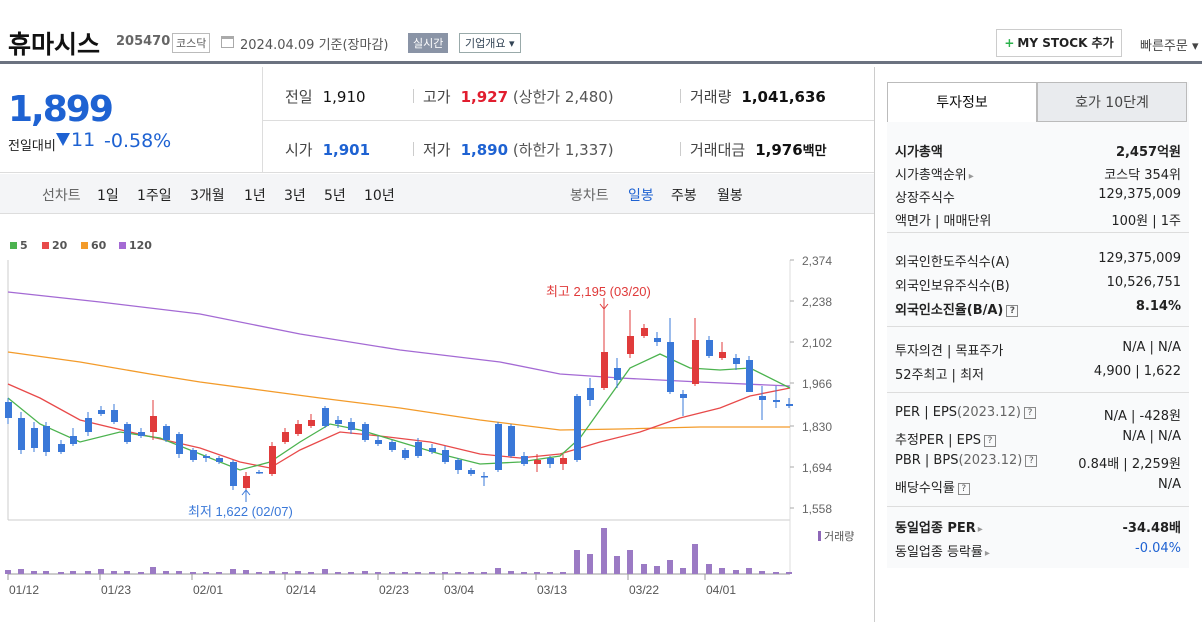 The width and height of the screenshot is (1202, 626). What do you see at coordinates (1009, 43) in the screenshot?
I see `plus-icon: +` at bounding box center [1009, 43].